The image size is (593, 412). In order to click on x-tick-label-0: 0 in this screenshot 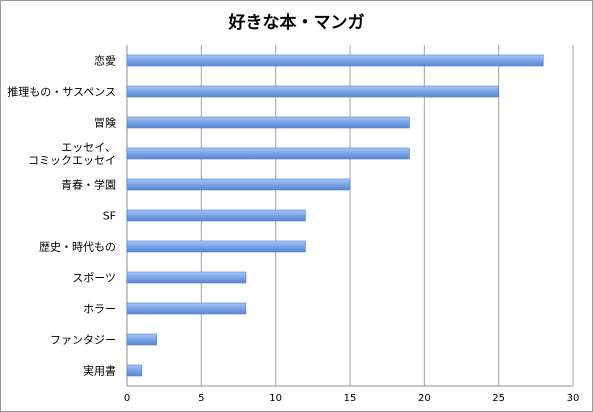, I will do `click(127, 398)`.